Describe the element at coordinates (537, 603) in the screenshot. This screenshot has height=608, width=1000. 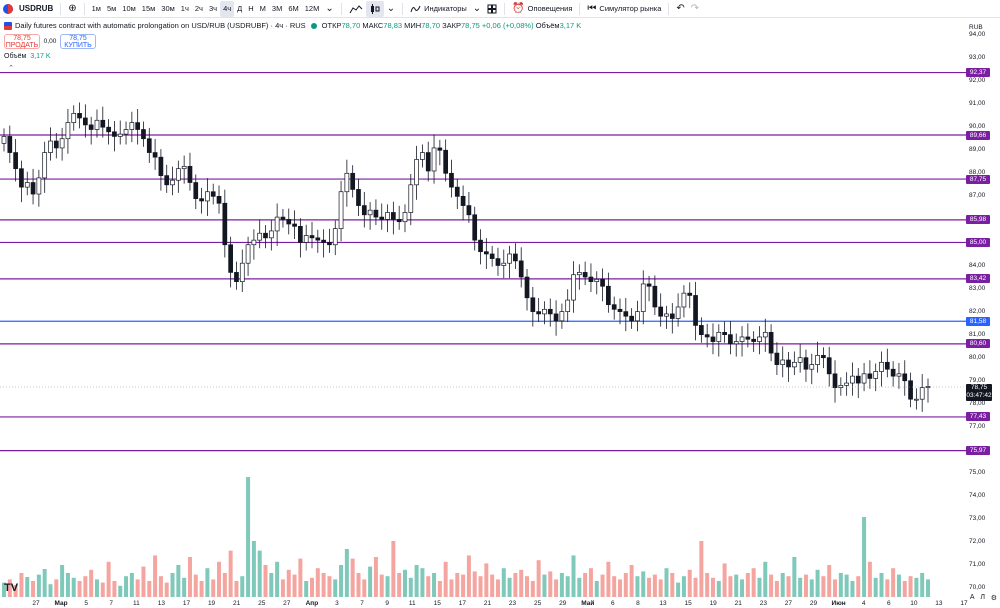
I see `time-tick: 25` at that location.